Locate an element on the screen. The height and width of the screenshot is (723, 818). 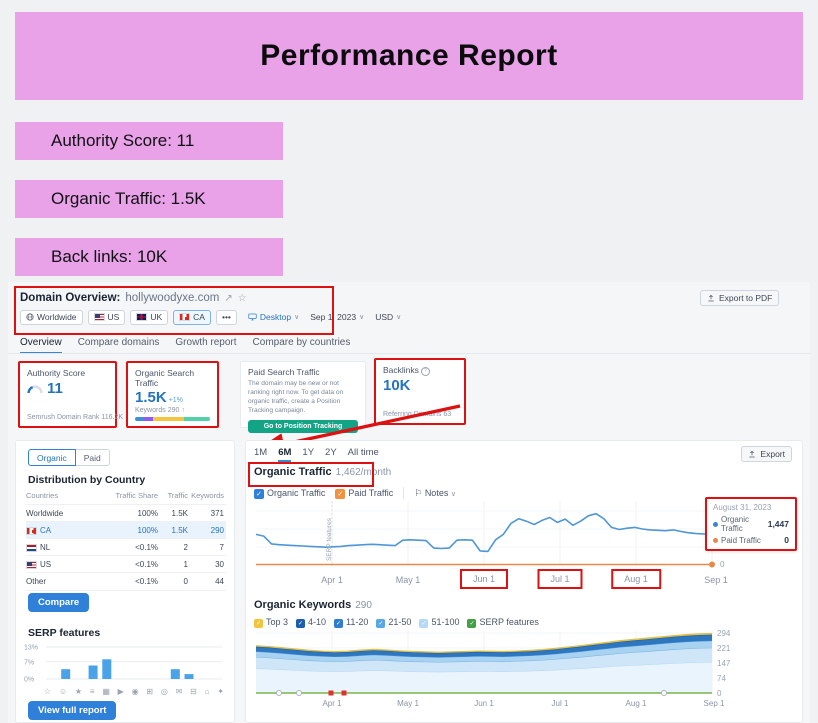
serp-feature-icon: ✦ is located at coordinates (220, 691).